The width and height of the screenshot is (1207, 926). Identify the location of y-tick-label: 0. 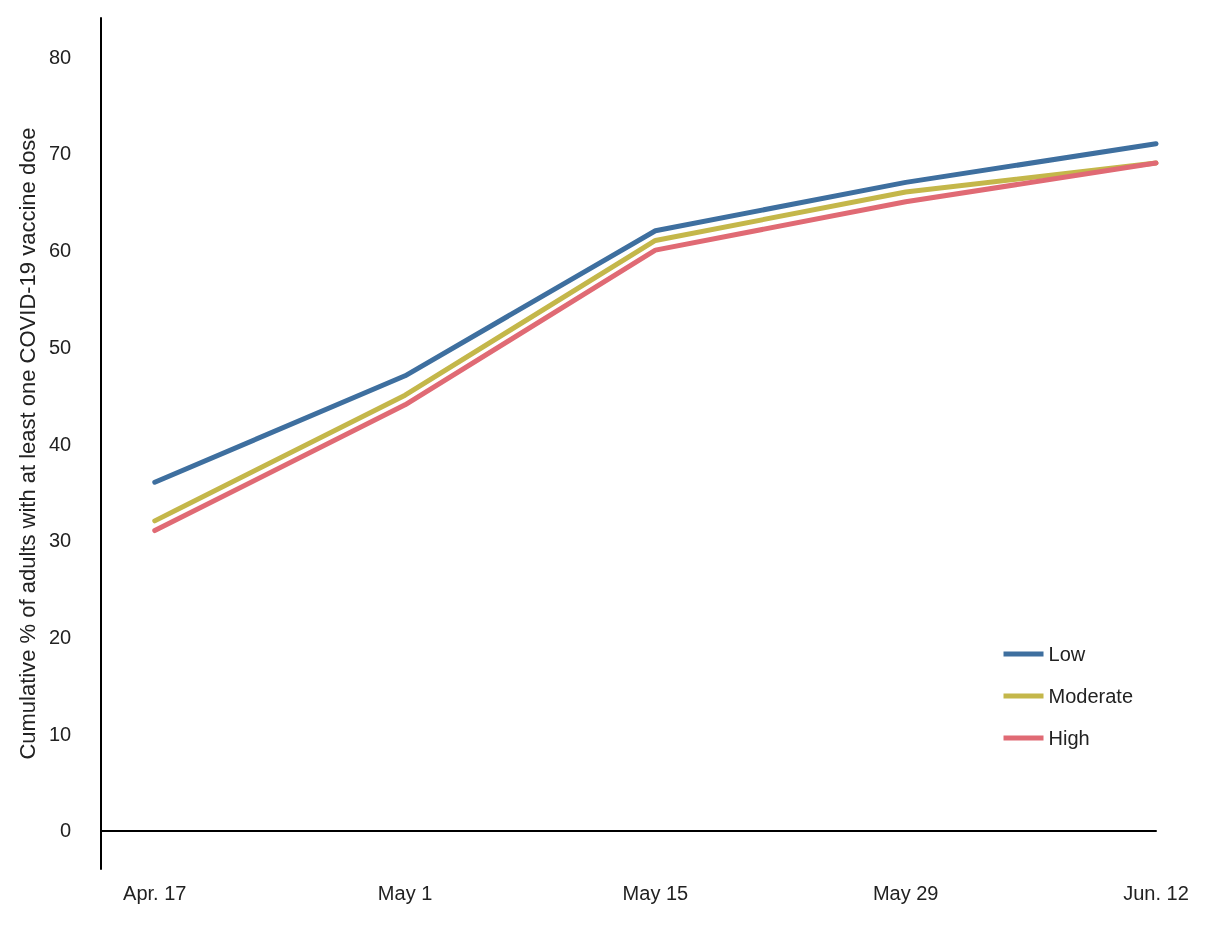
(66, 830).